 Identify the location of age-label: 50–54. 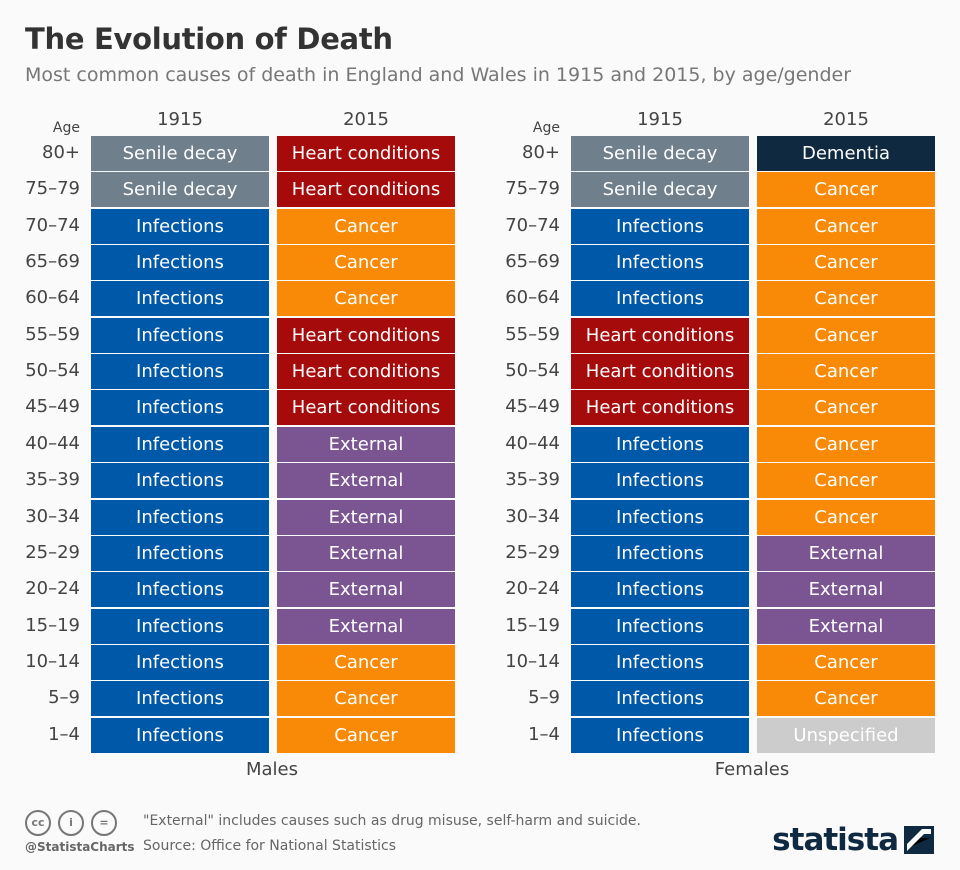
(532, 371).